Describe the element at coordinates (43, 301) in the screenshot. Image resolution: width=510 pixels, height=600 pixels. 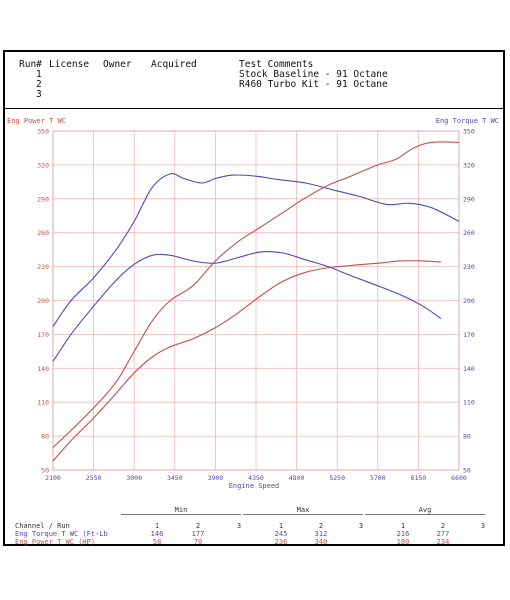
I see `y-tick-label-left: 200` at that location.